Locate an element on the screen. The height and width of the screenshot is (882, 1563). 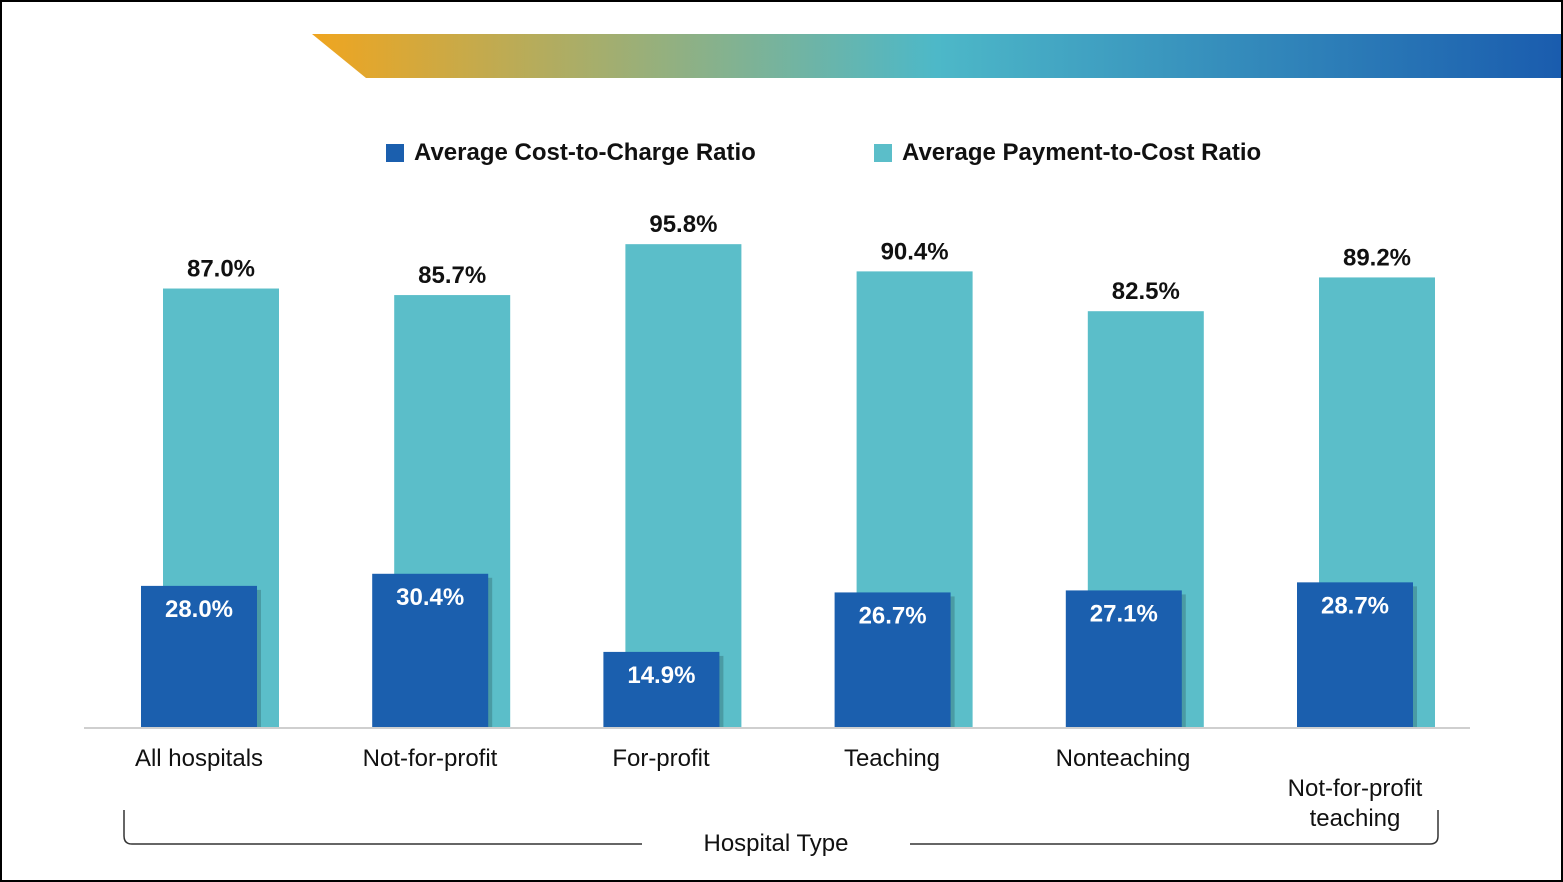
legend-item-cost-to-charge: Average Cost-to-Charge Ratio is located at coordinates (571, 153).